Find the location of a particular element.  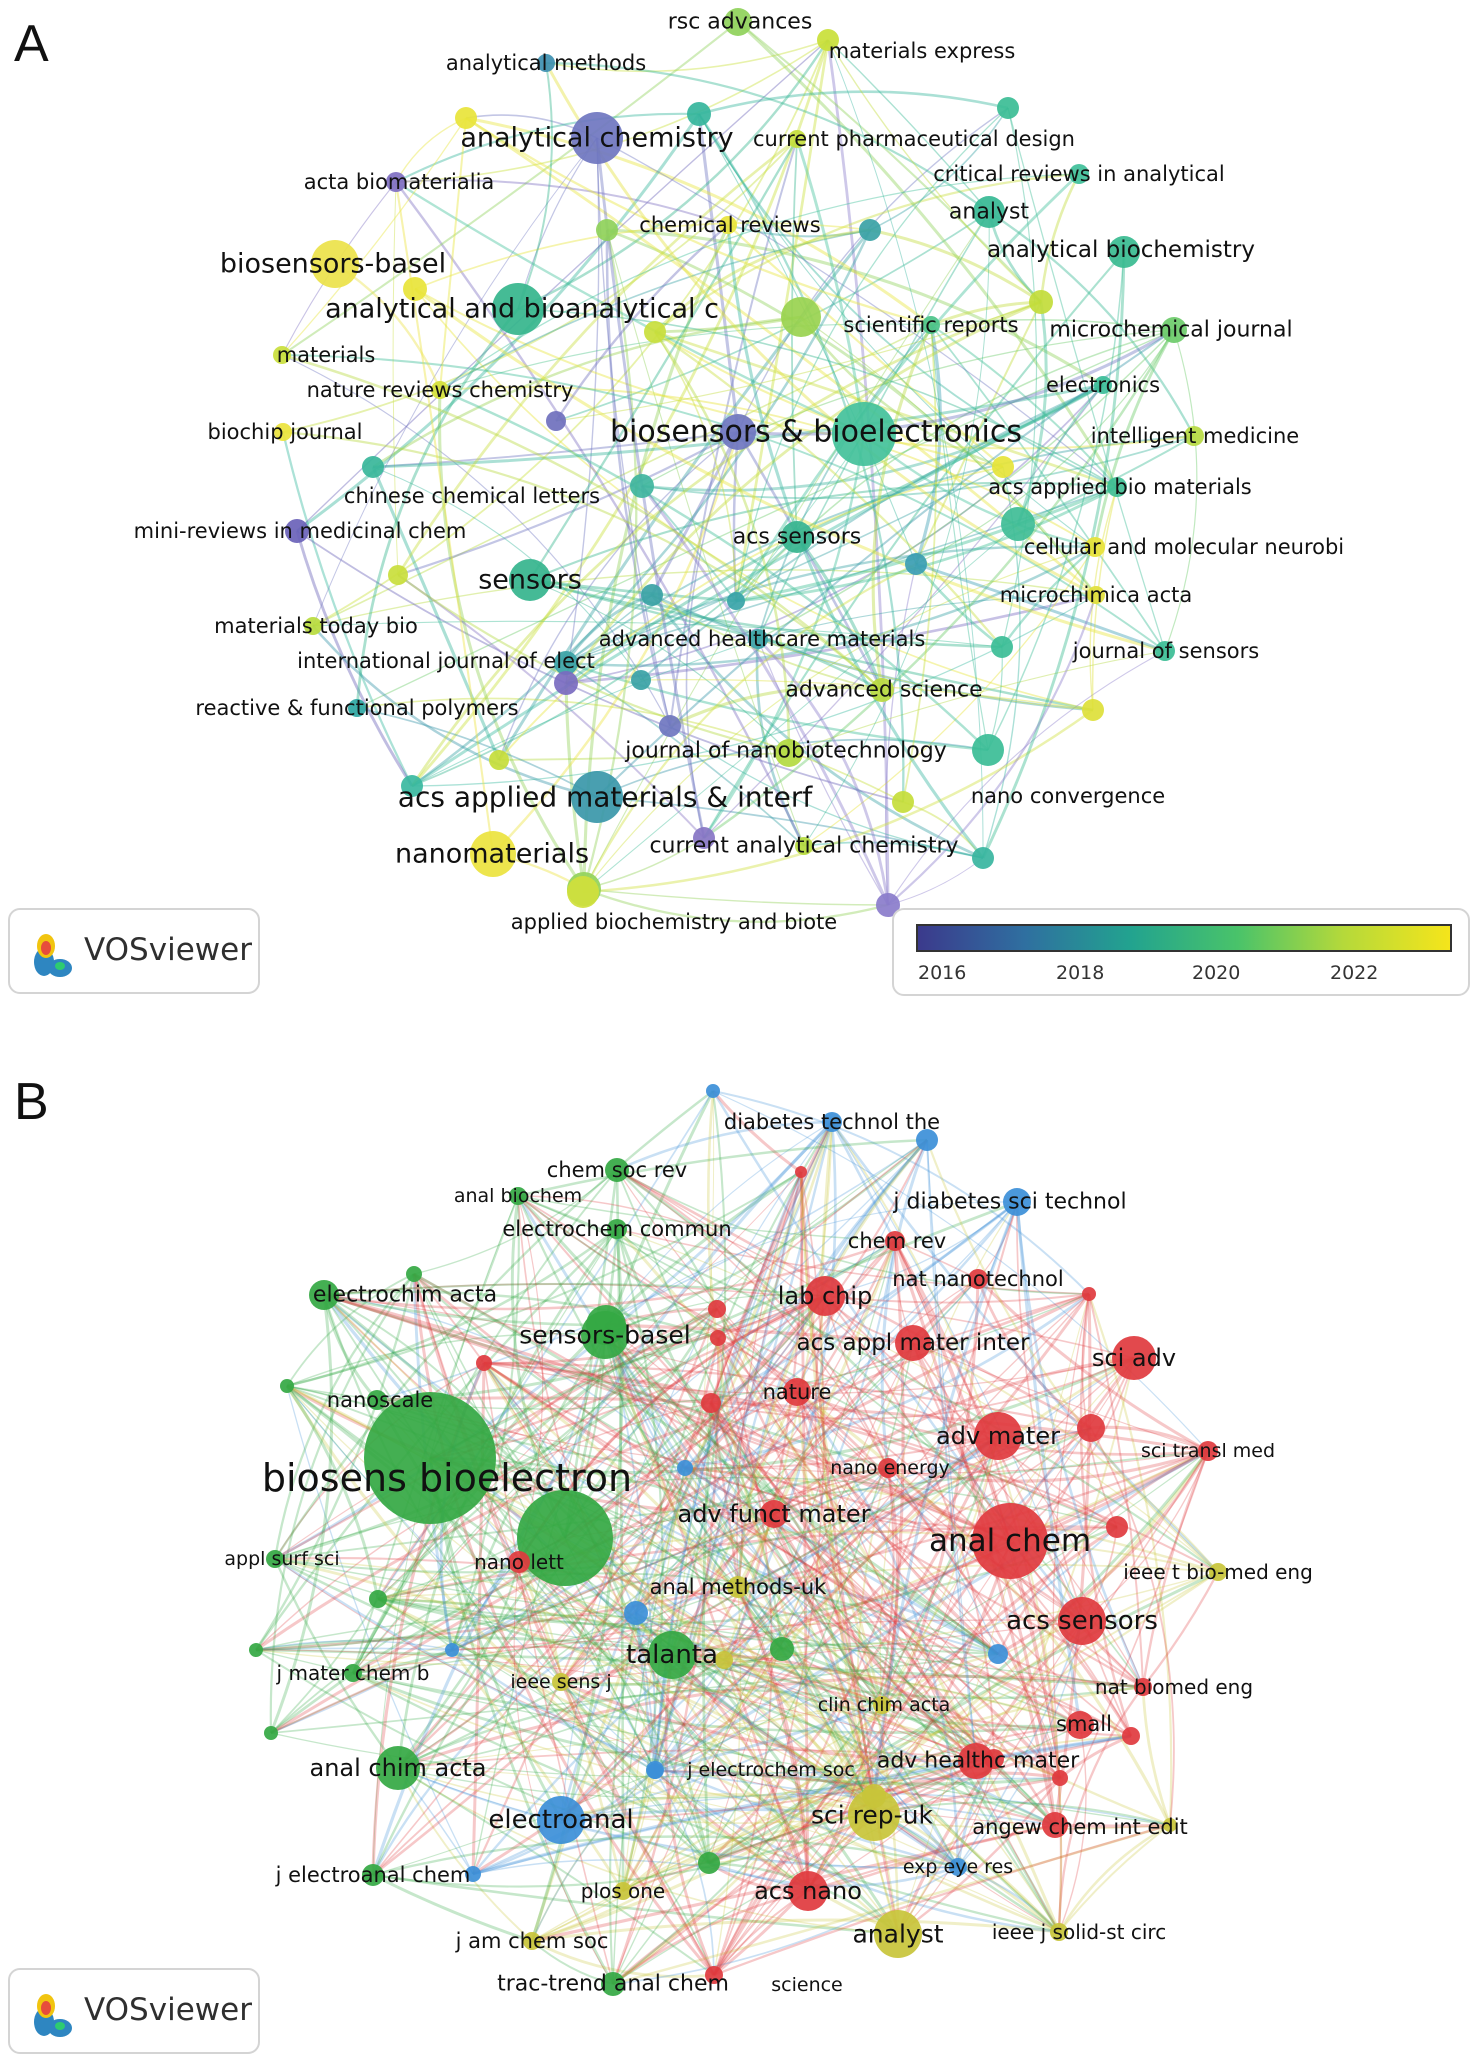

node-acta-biomaterialia is located at coordinates (396, 182).